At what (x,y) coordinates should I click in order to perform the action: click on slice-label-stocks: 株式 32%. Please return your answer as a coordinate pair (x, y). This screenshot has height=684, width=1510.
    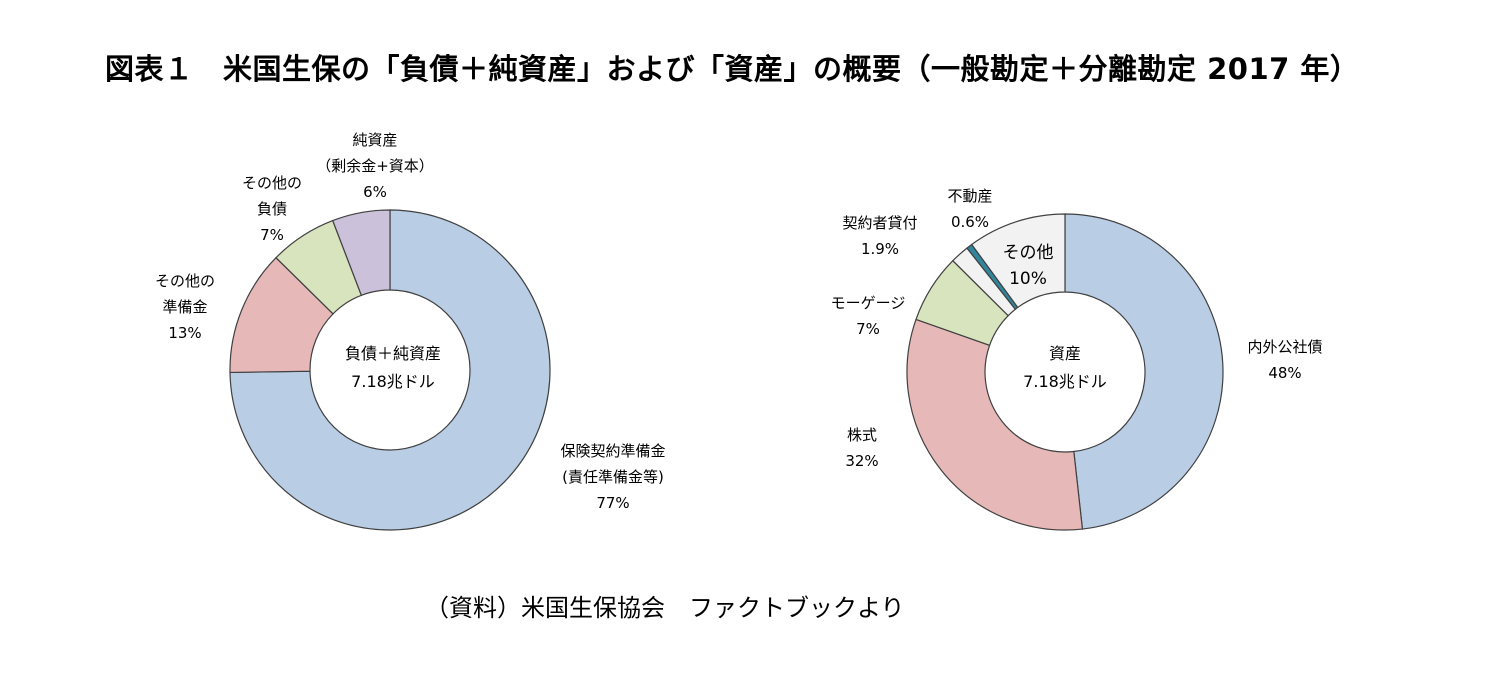
    Looking at the image, I should click on (862, 448).